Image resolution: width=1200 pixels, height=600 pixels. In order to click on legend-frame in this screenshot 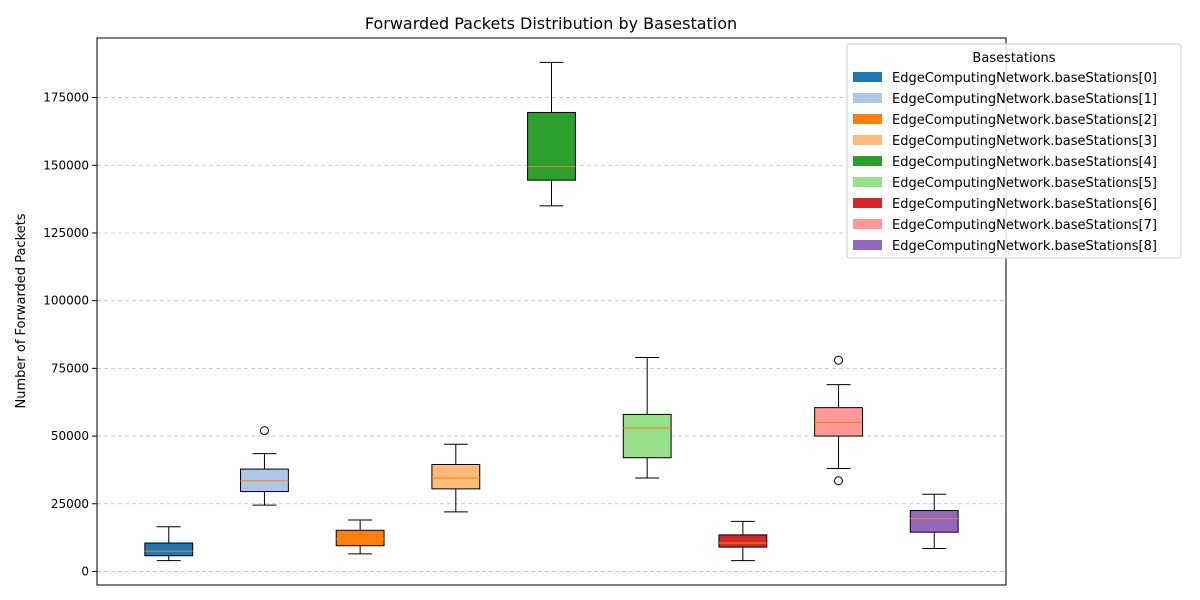, I will do `click(1014, 151)`.